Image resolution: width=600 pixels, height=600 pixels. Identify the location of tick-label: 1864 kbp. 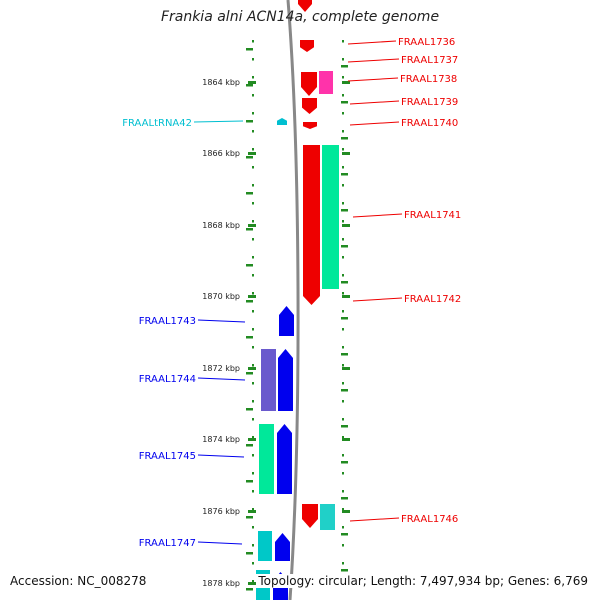
(221, 82).